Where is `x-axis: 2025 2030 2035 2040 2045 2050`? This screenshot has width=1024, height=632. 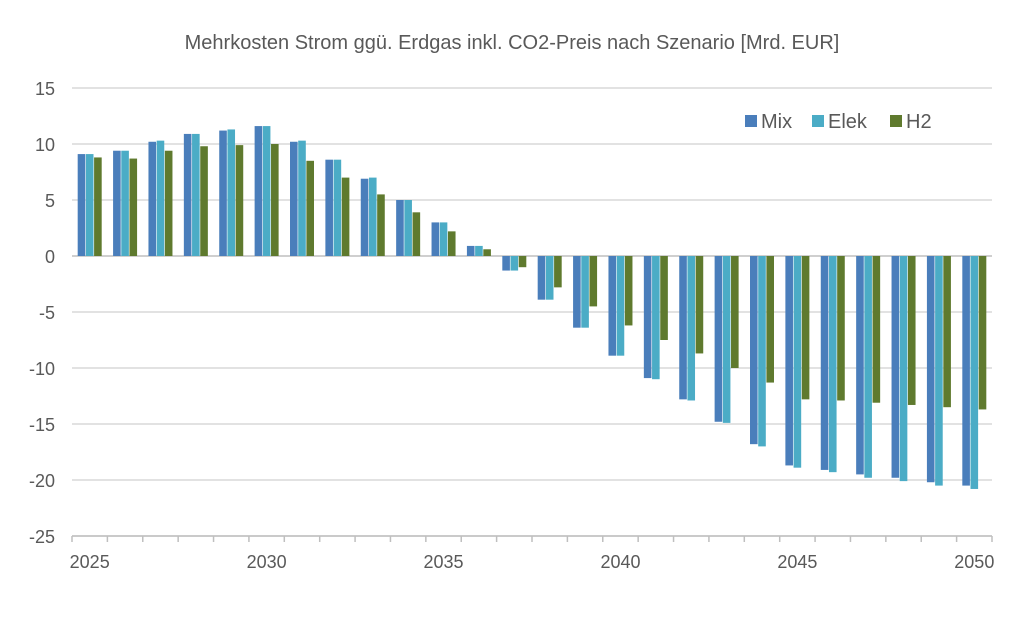
x-axis: 2025 2030 2035 2040 2045 2050 is located at coordinates (532, 553).